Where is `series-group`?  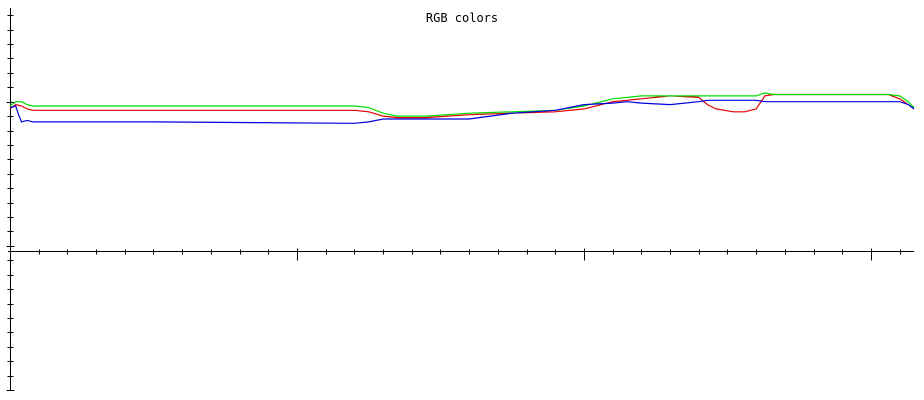
series-group is located at coordinates (462, 108).